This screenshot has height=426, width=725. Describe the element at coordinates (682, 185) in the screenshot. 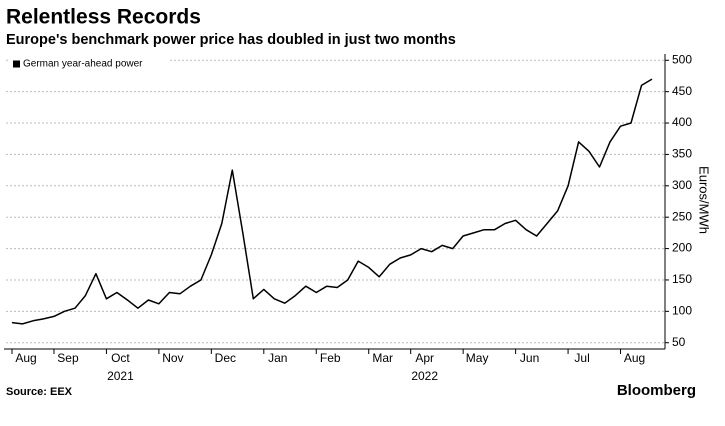

I see `y-tick-label: 300` at that location.